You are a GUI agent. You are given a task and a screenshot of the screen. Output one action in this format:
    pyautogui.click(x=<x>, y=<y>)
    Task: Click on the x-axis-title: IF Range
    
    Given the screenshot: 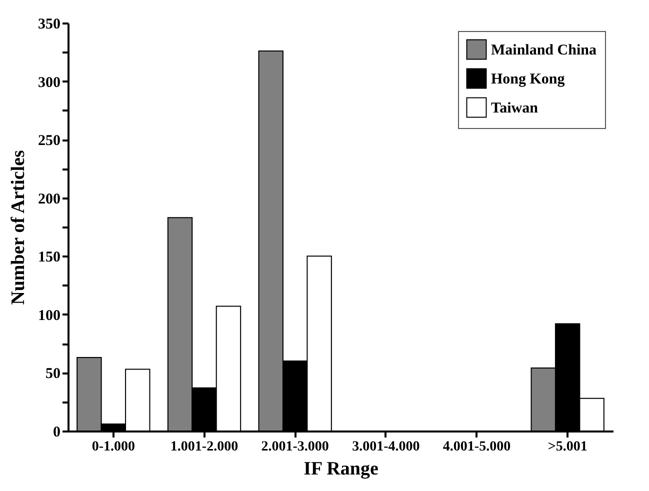 What is the action you would take?
    pyautogui.click(x=341, y=469)
    